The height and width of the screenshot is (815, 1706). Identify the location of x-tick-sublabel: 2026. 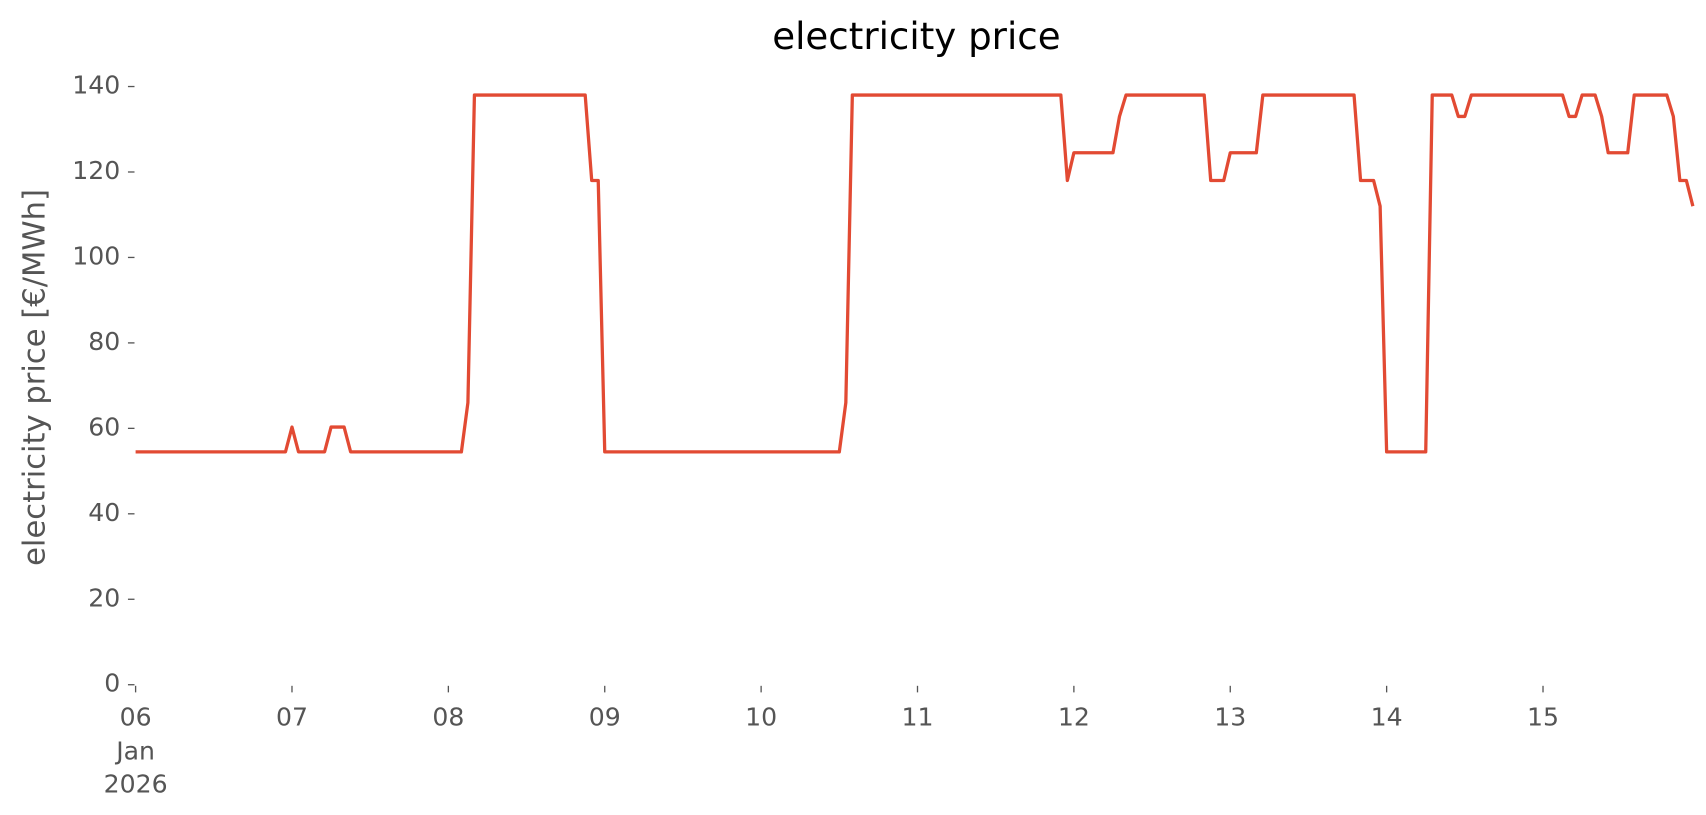
(136, 783).